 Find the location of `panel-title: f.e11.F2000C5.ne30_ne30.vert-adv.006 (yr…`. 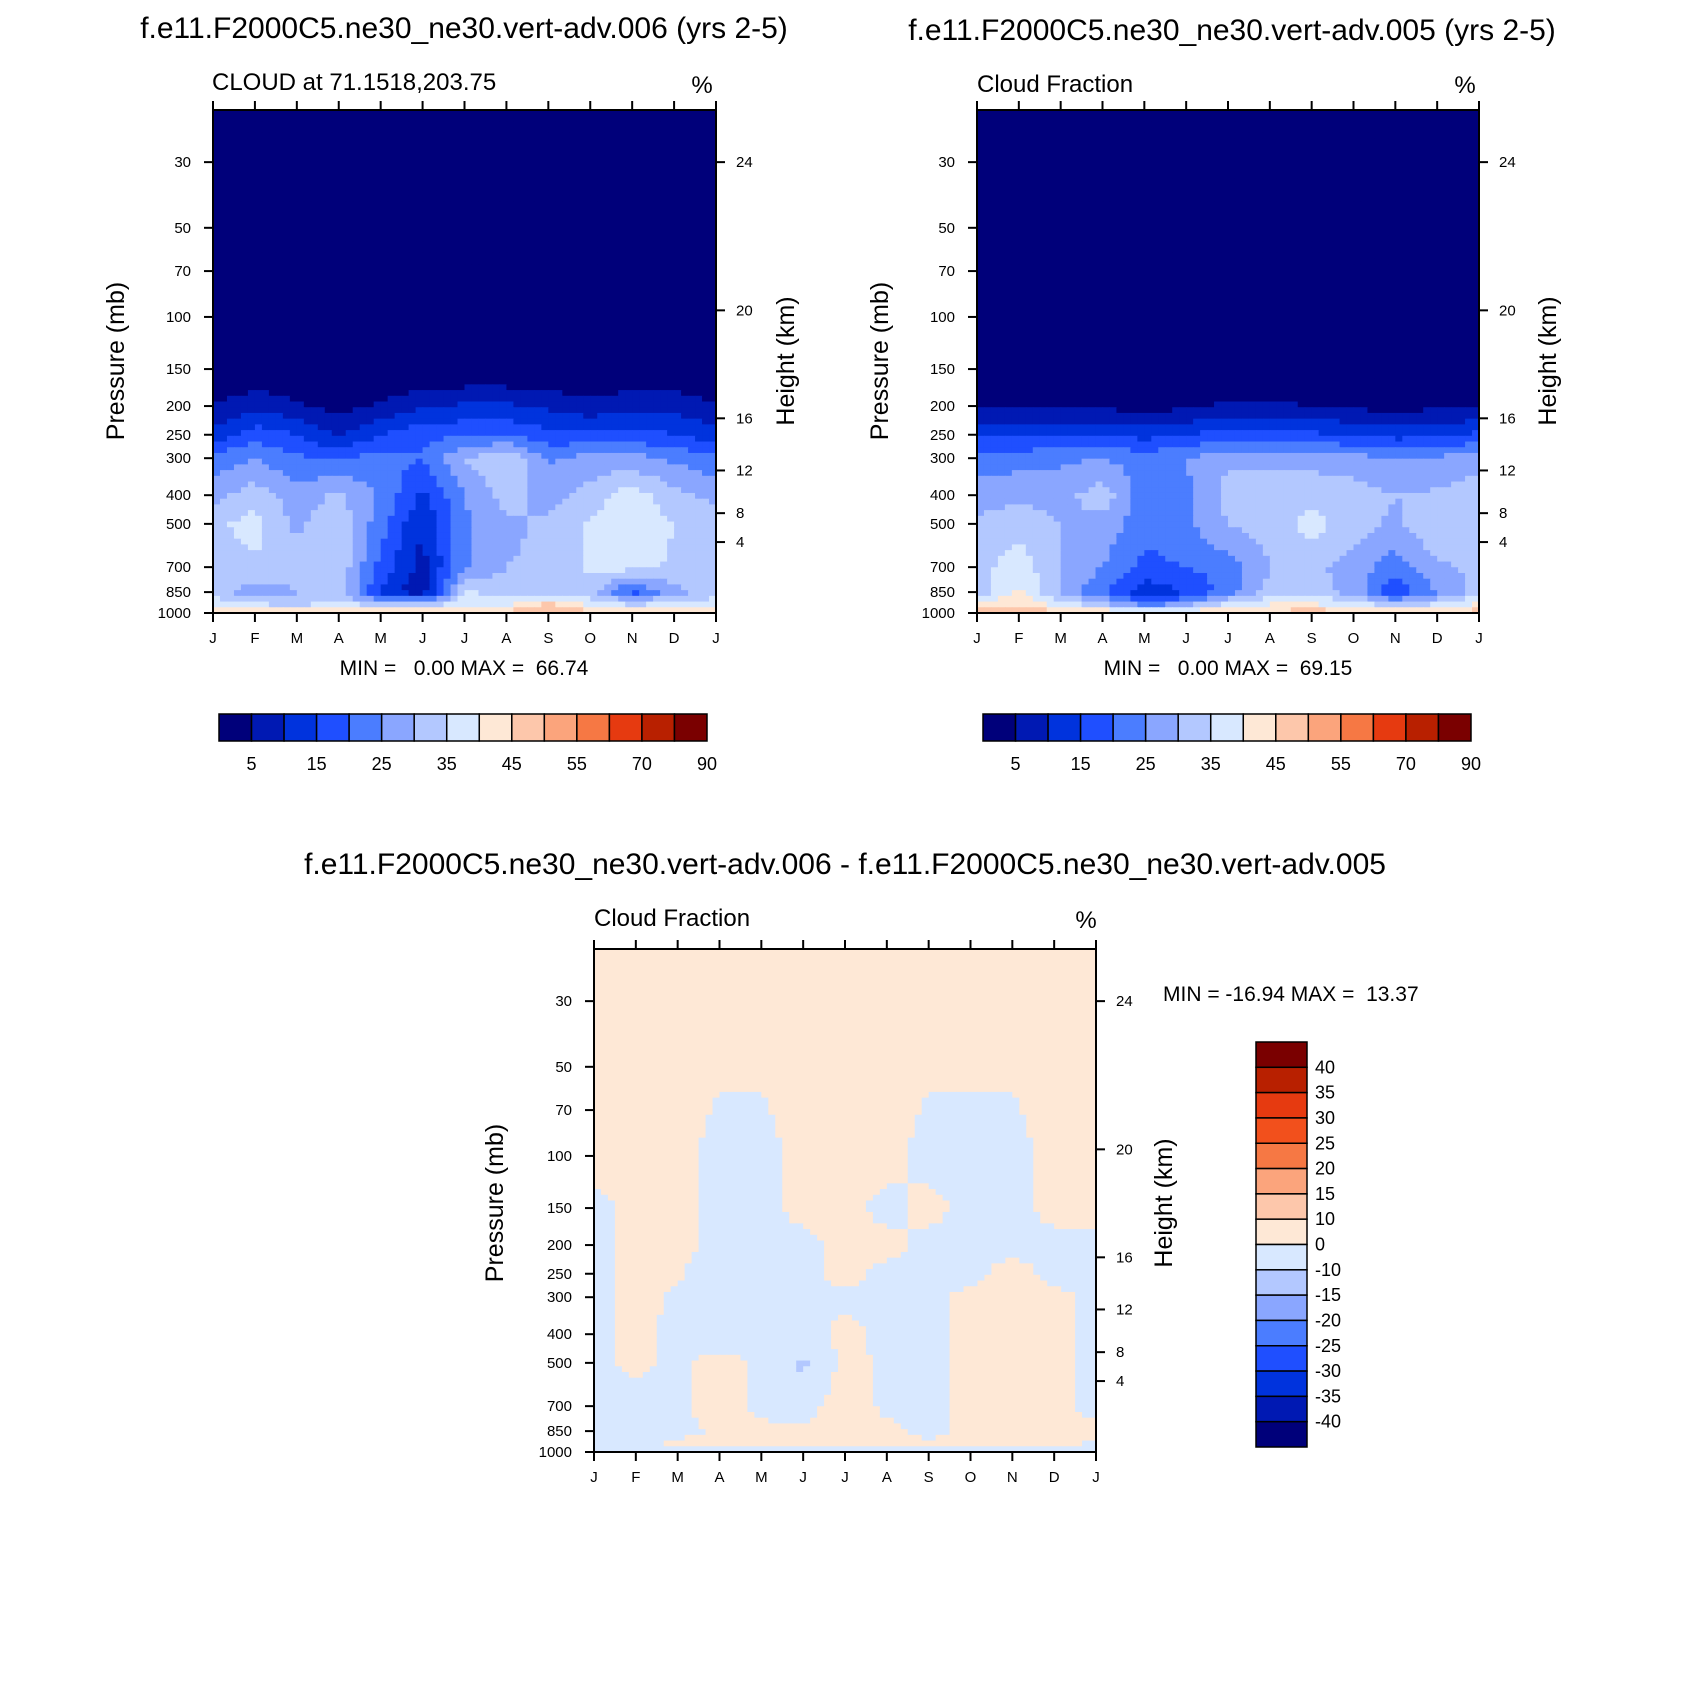

panel-title: f.e11.F2000C5.ne30_ne30.vert-adv.006 (yr… is located at coordinates (464, 28).